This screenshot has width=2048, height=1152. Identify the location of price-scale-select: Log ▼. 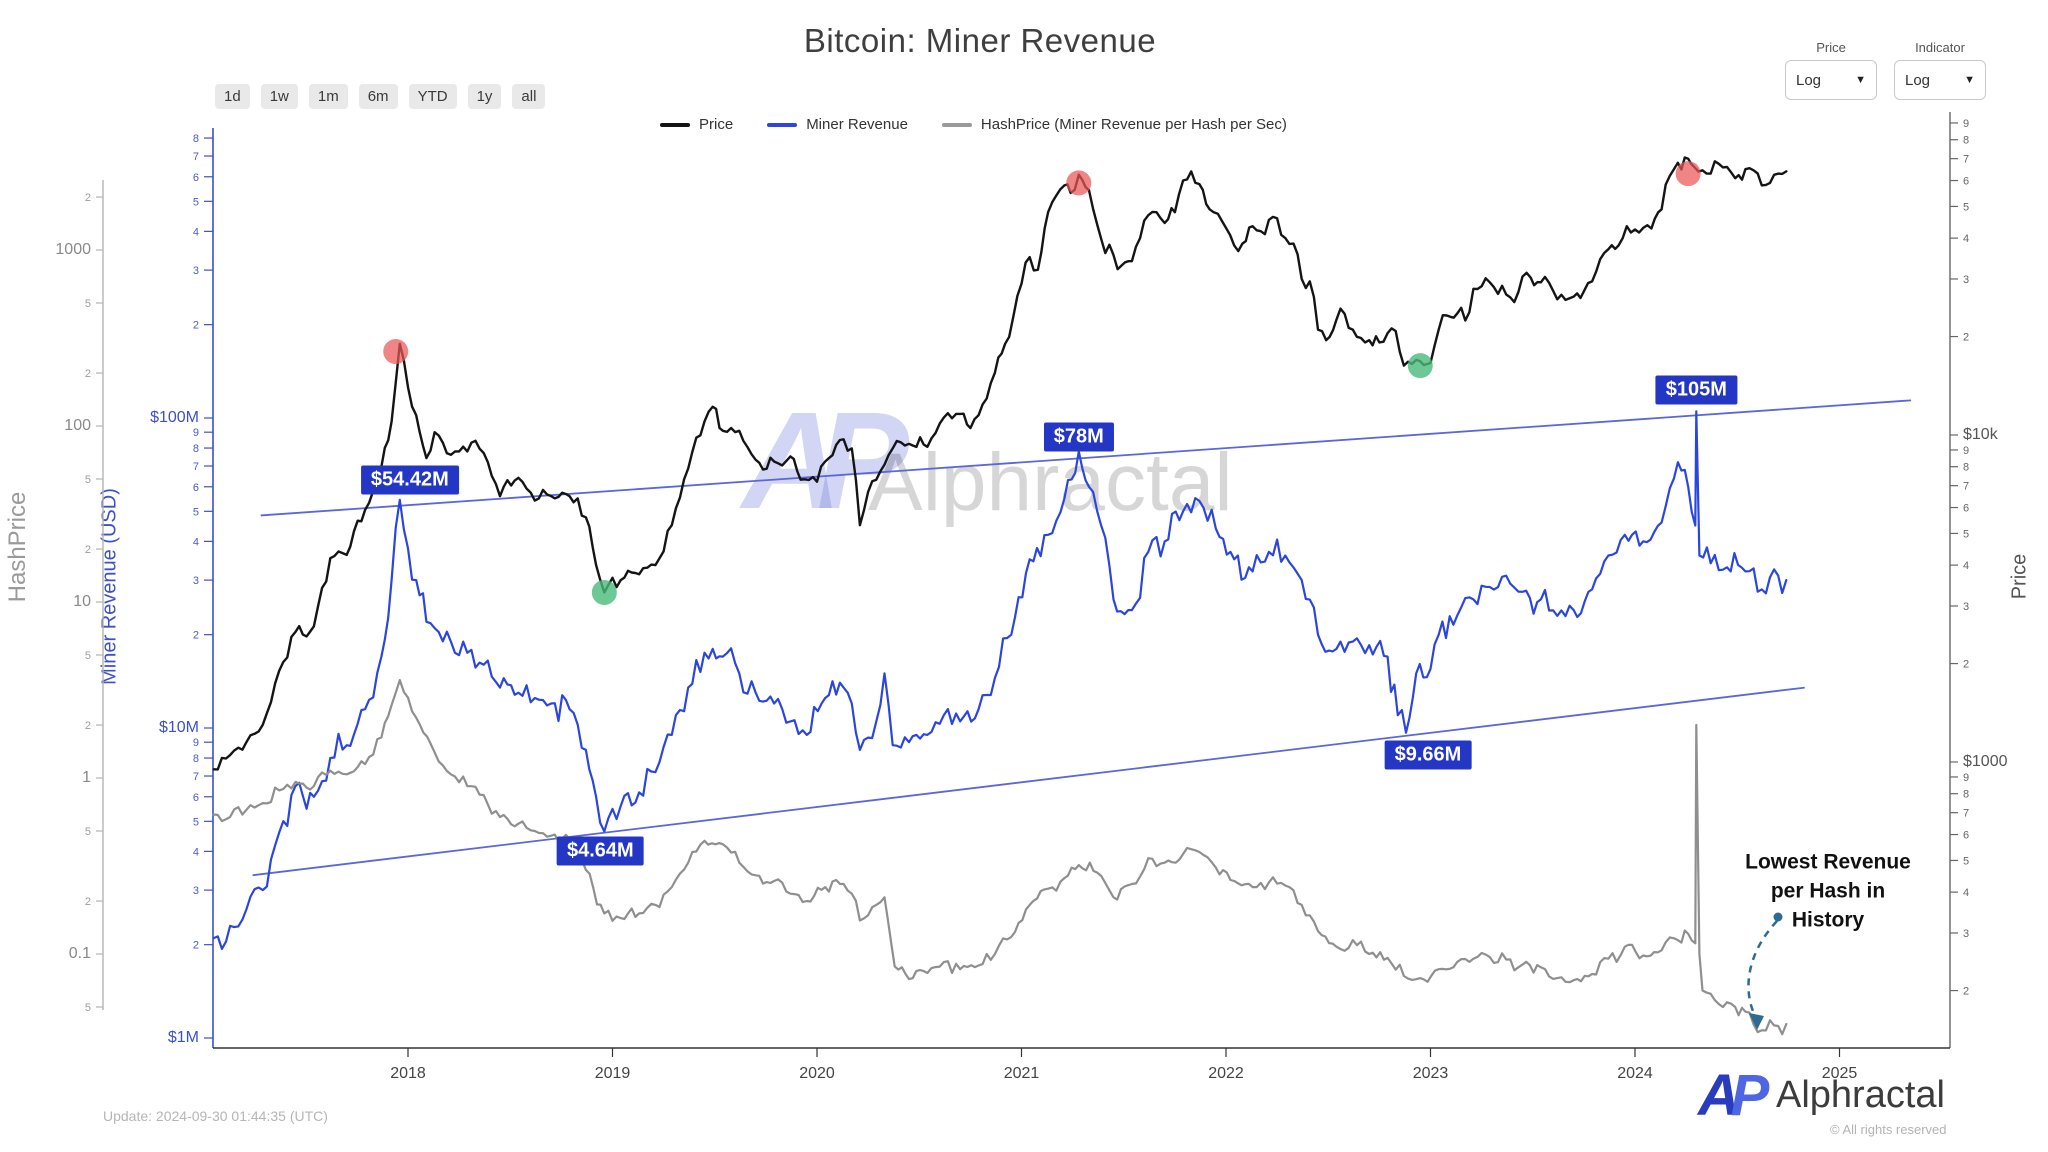
(1831, 80).